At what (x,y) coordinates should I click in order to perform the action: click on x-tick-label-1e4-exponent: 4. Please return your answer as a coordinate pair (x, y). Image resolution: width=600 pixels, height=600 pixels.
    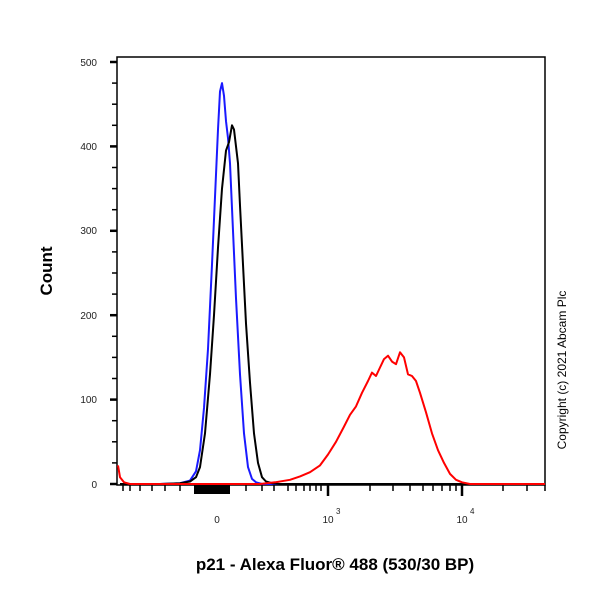
    Looking at the image, I should click on (472, 511).